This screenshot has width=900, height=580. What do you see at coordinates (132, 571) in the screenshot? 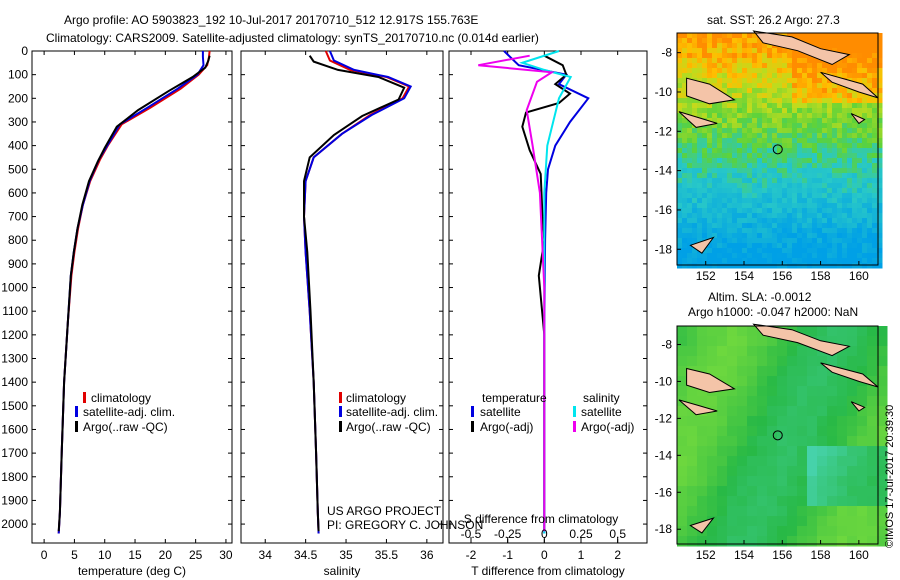
I see `temperature-xlabel: temperature (deg C)` at bounding box center [132, 571].